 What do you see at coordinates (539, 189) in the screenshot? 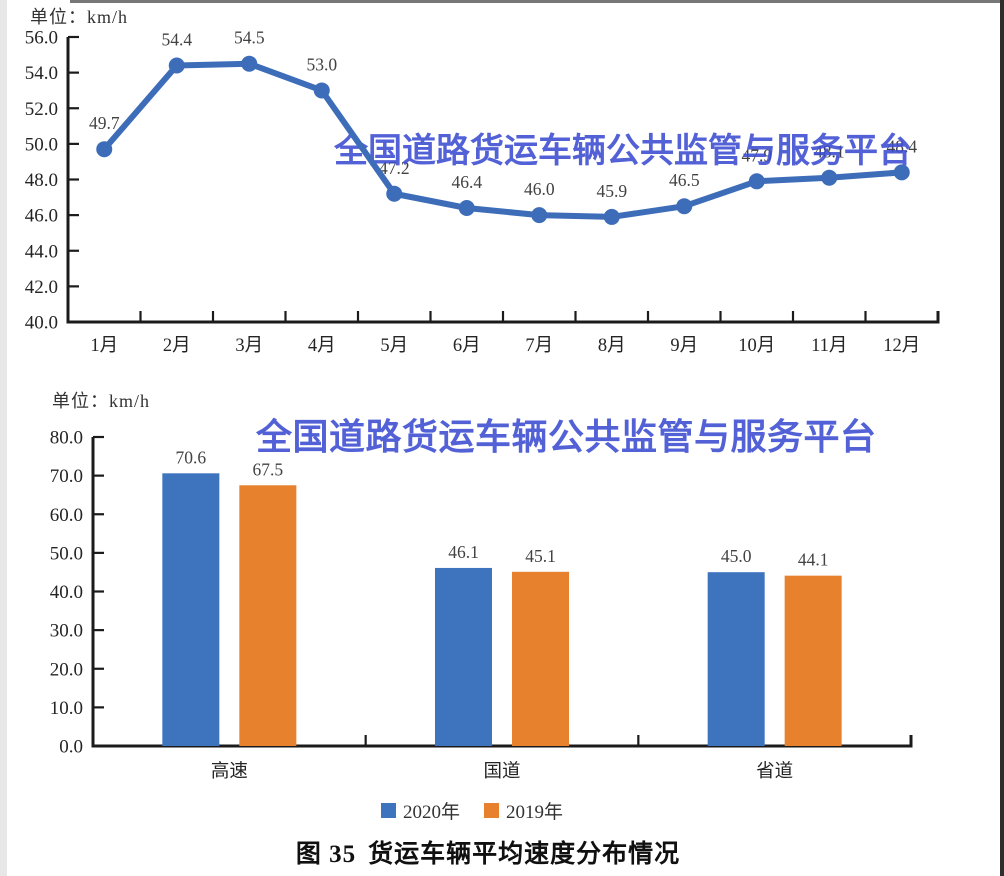
I see `point-value-label: 46.0` at bounding box center [539, 189].